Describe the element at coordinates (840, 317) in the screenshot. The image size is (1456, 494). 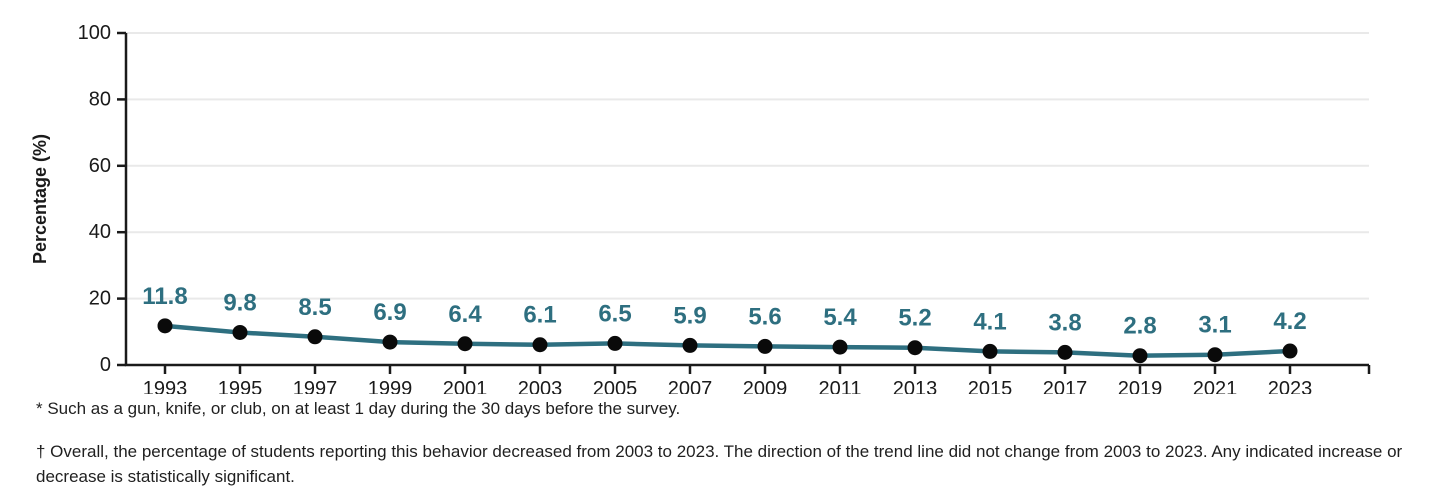
I see `data-label: 5.4` at that location.